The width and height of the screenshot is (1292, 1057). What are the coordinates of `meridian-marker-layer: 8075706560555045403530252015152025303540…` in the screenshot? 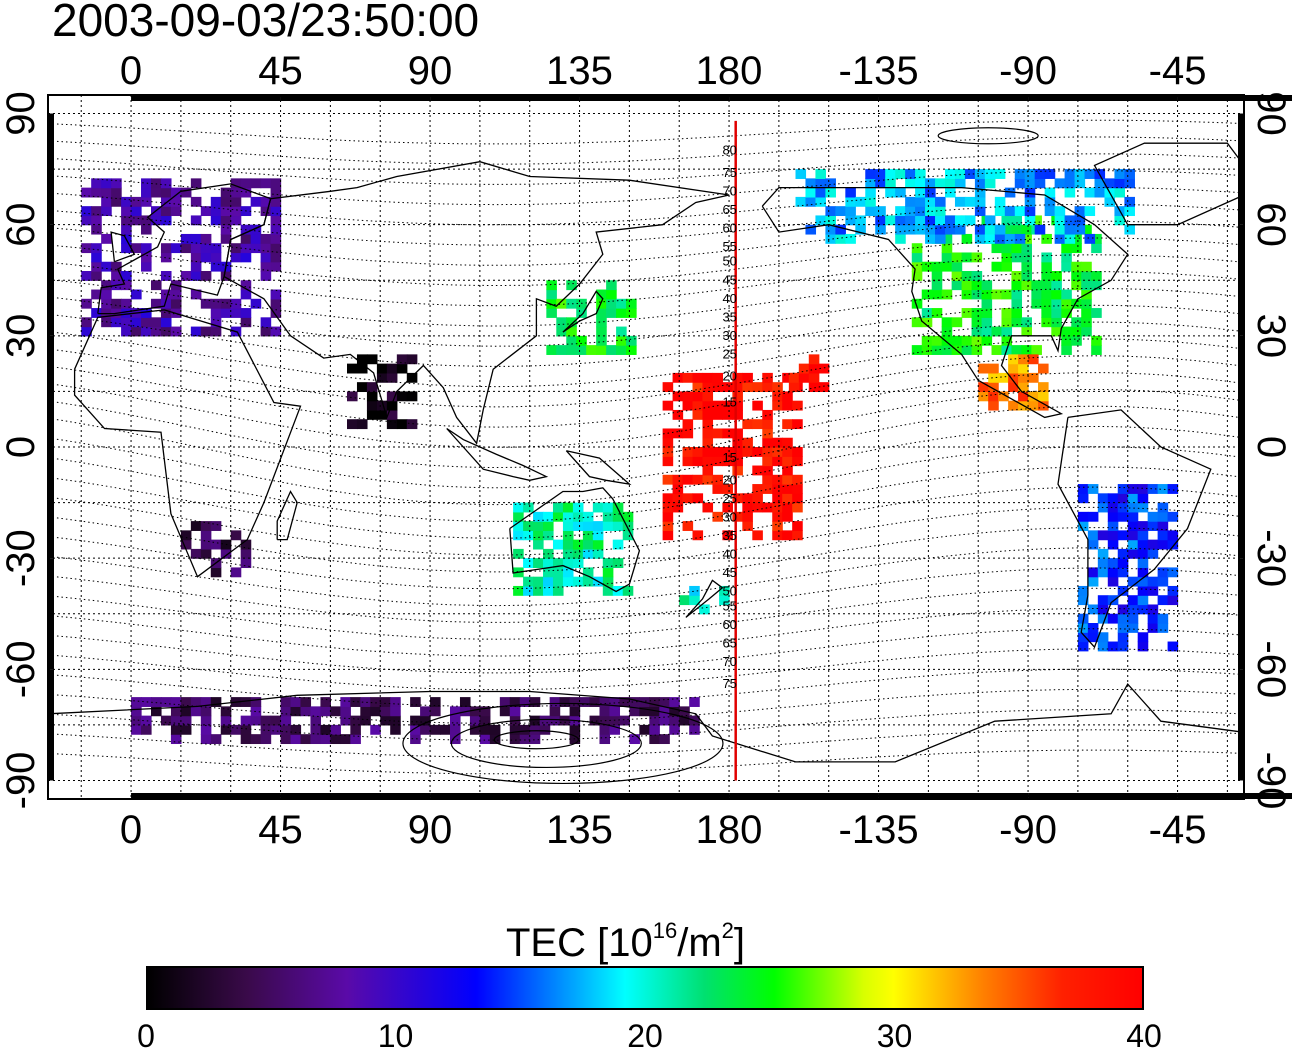 It's located at (729, 450).